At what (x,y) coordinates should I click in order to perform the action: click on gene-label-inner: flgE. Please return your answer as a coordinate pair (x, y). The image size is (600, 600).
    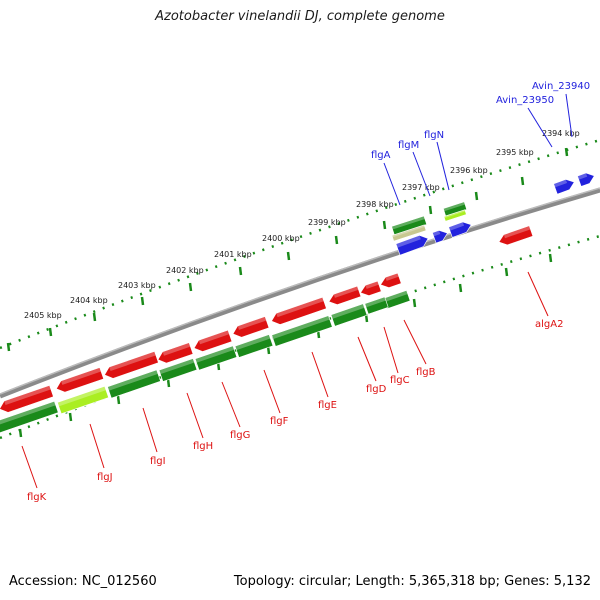
    Looking at the image, I should click on (327, 405).